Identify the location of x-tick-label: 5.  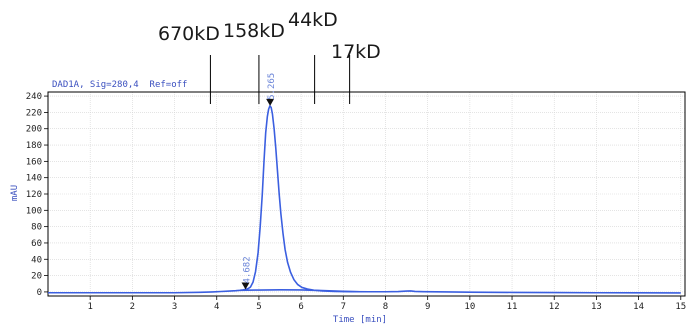
(258, 307).